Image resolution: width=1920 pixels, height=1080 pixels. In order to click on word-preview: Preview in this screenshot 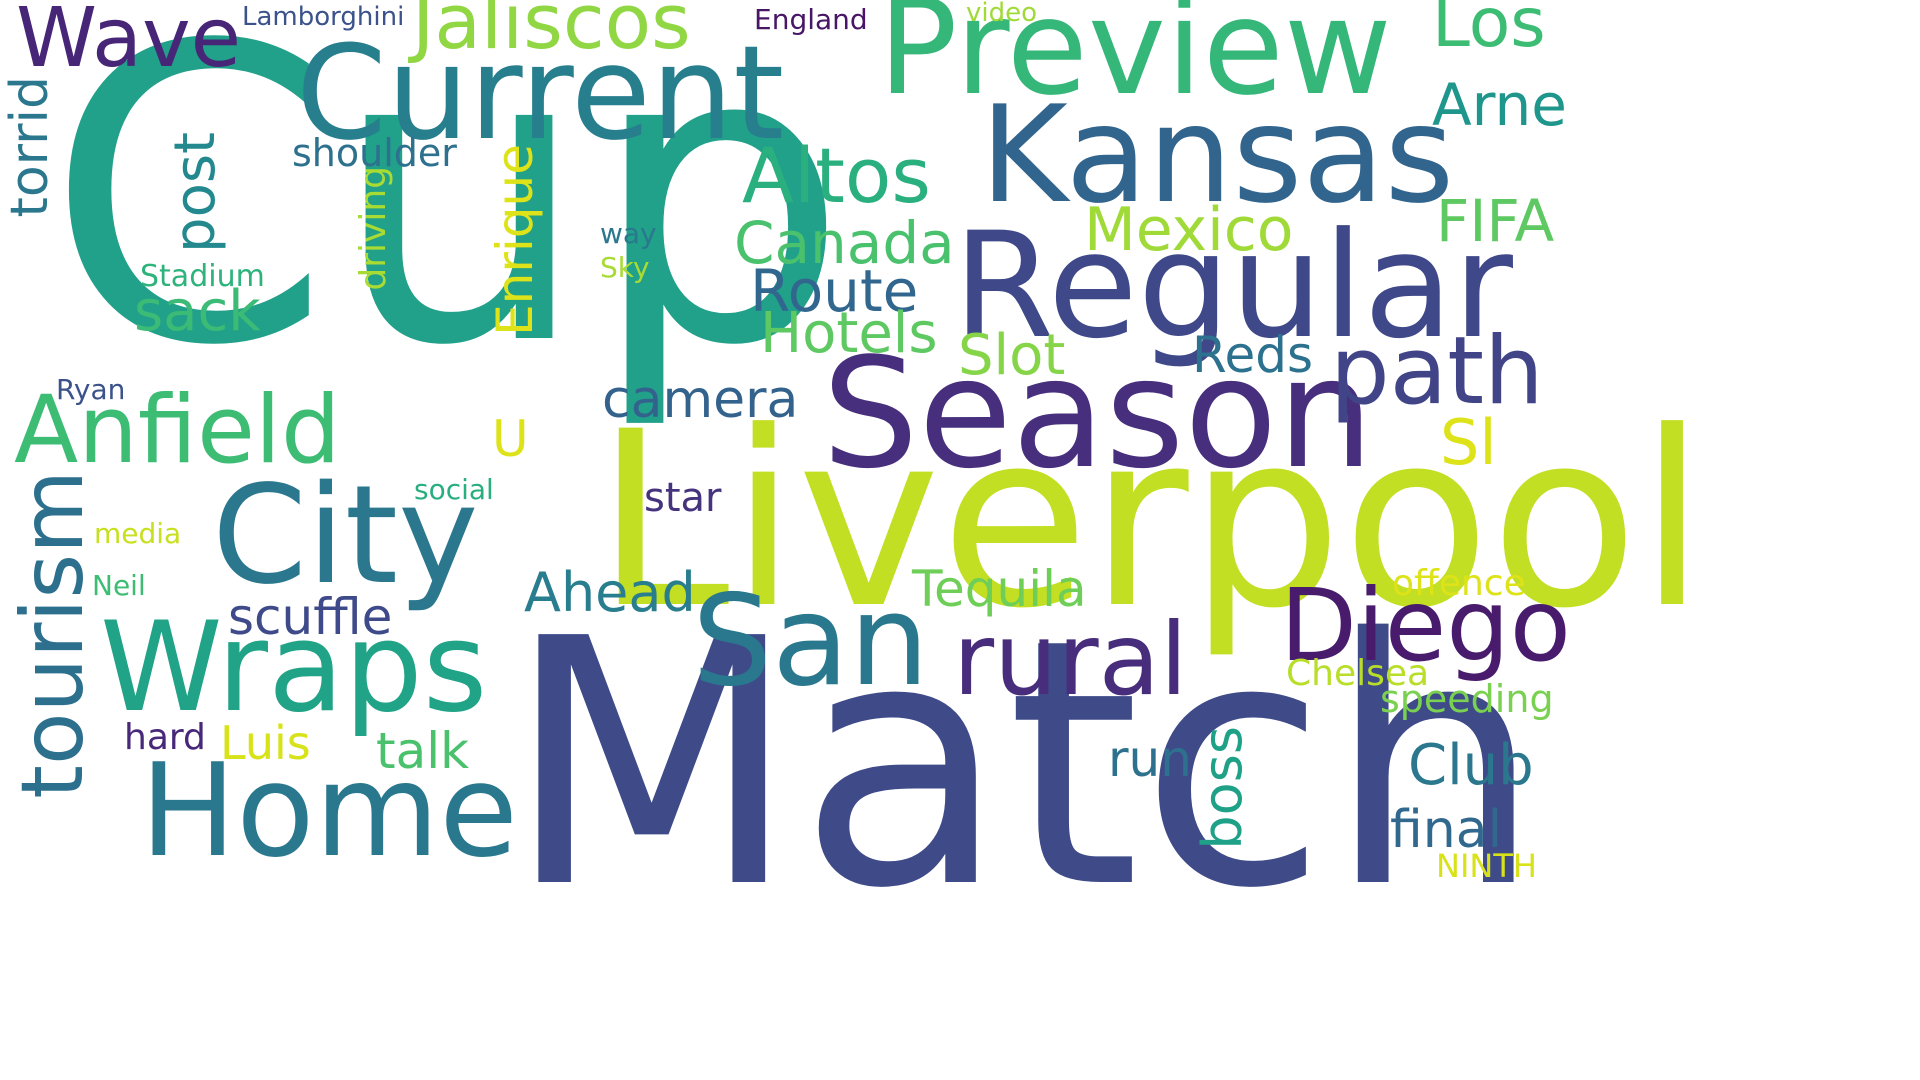, I will do `click(1135, 62)`.